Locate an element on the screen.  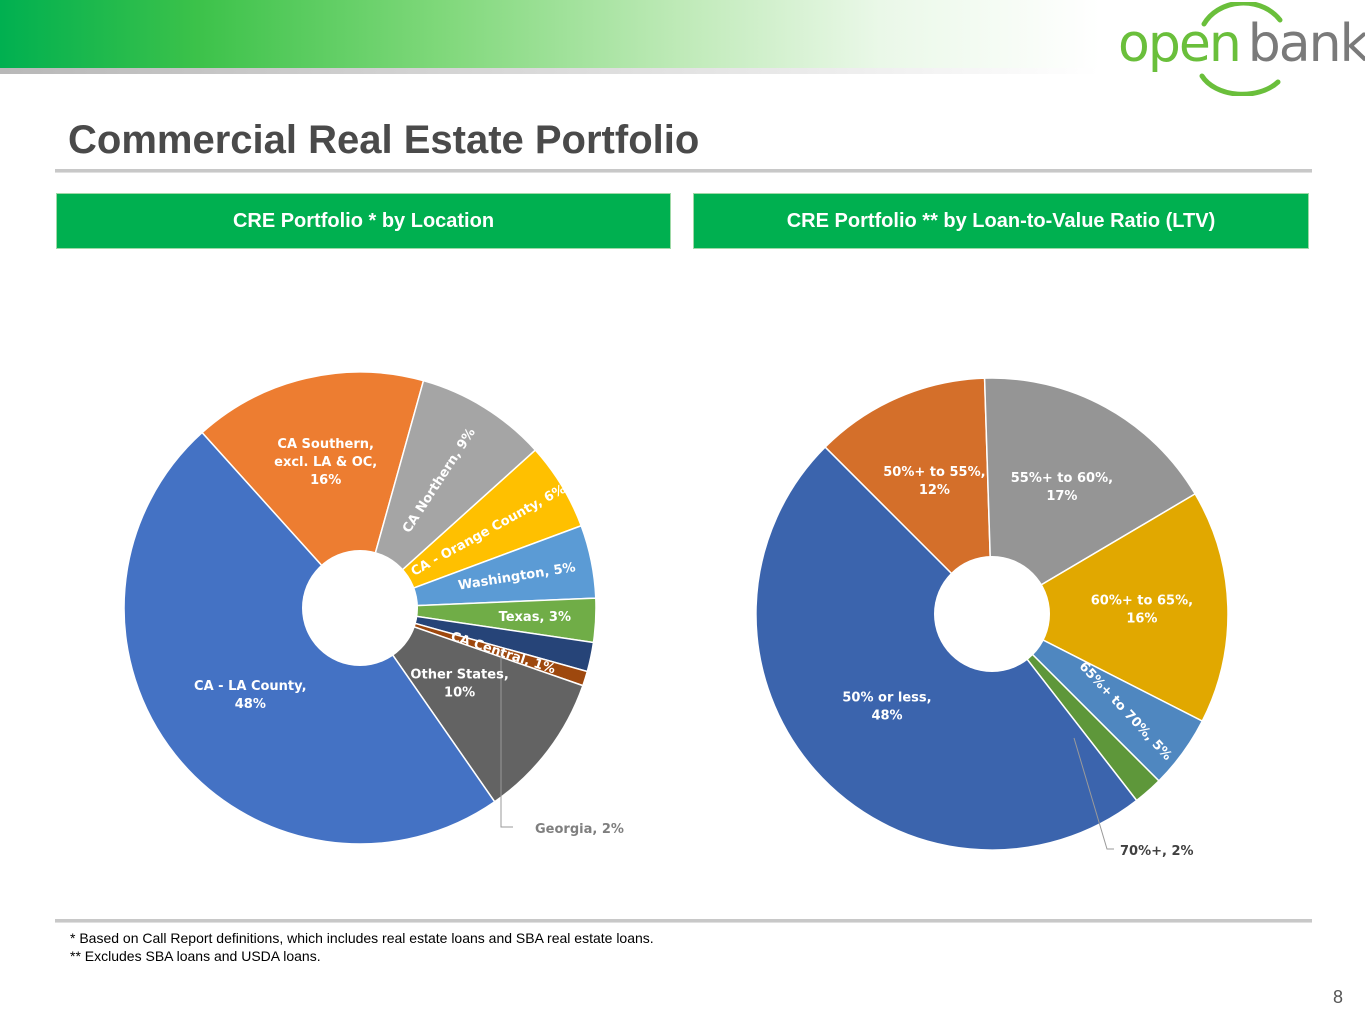
data-label-50-to-55: 50%+ to 55%, 12% is located at coordinates (934, 480).